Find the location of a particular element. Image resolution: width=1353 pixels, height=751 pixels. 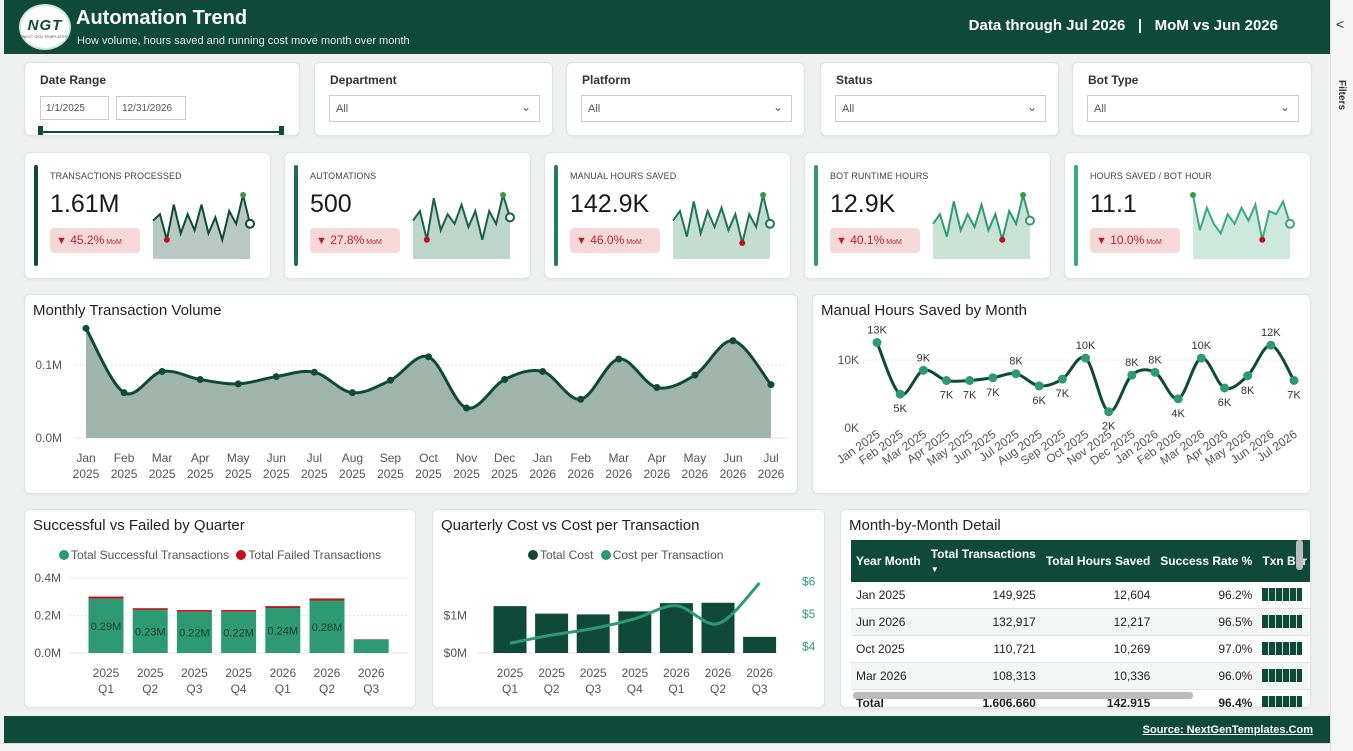

kpi-card: BOT RUNTIME HOURS 12.9K ▼ 40.1% MoM is located at coordinates (927, 215).